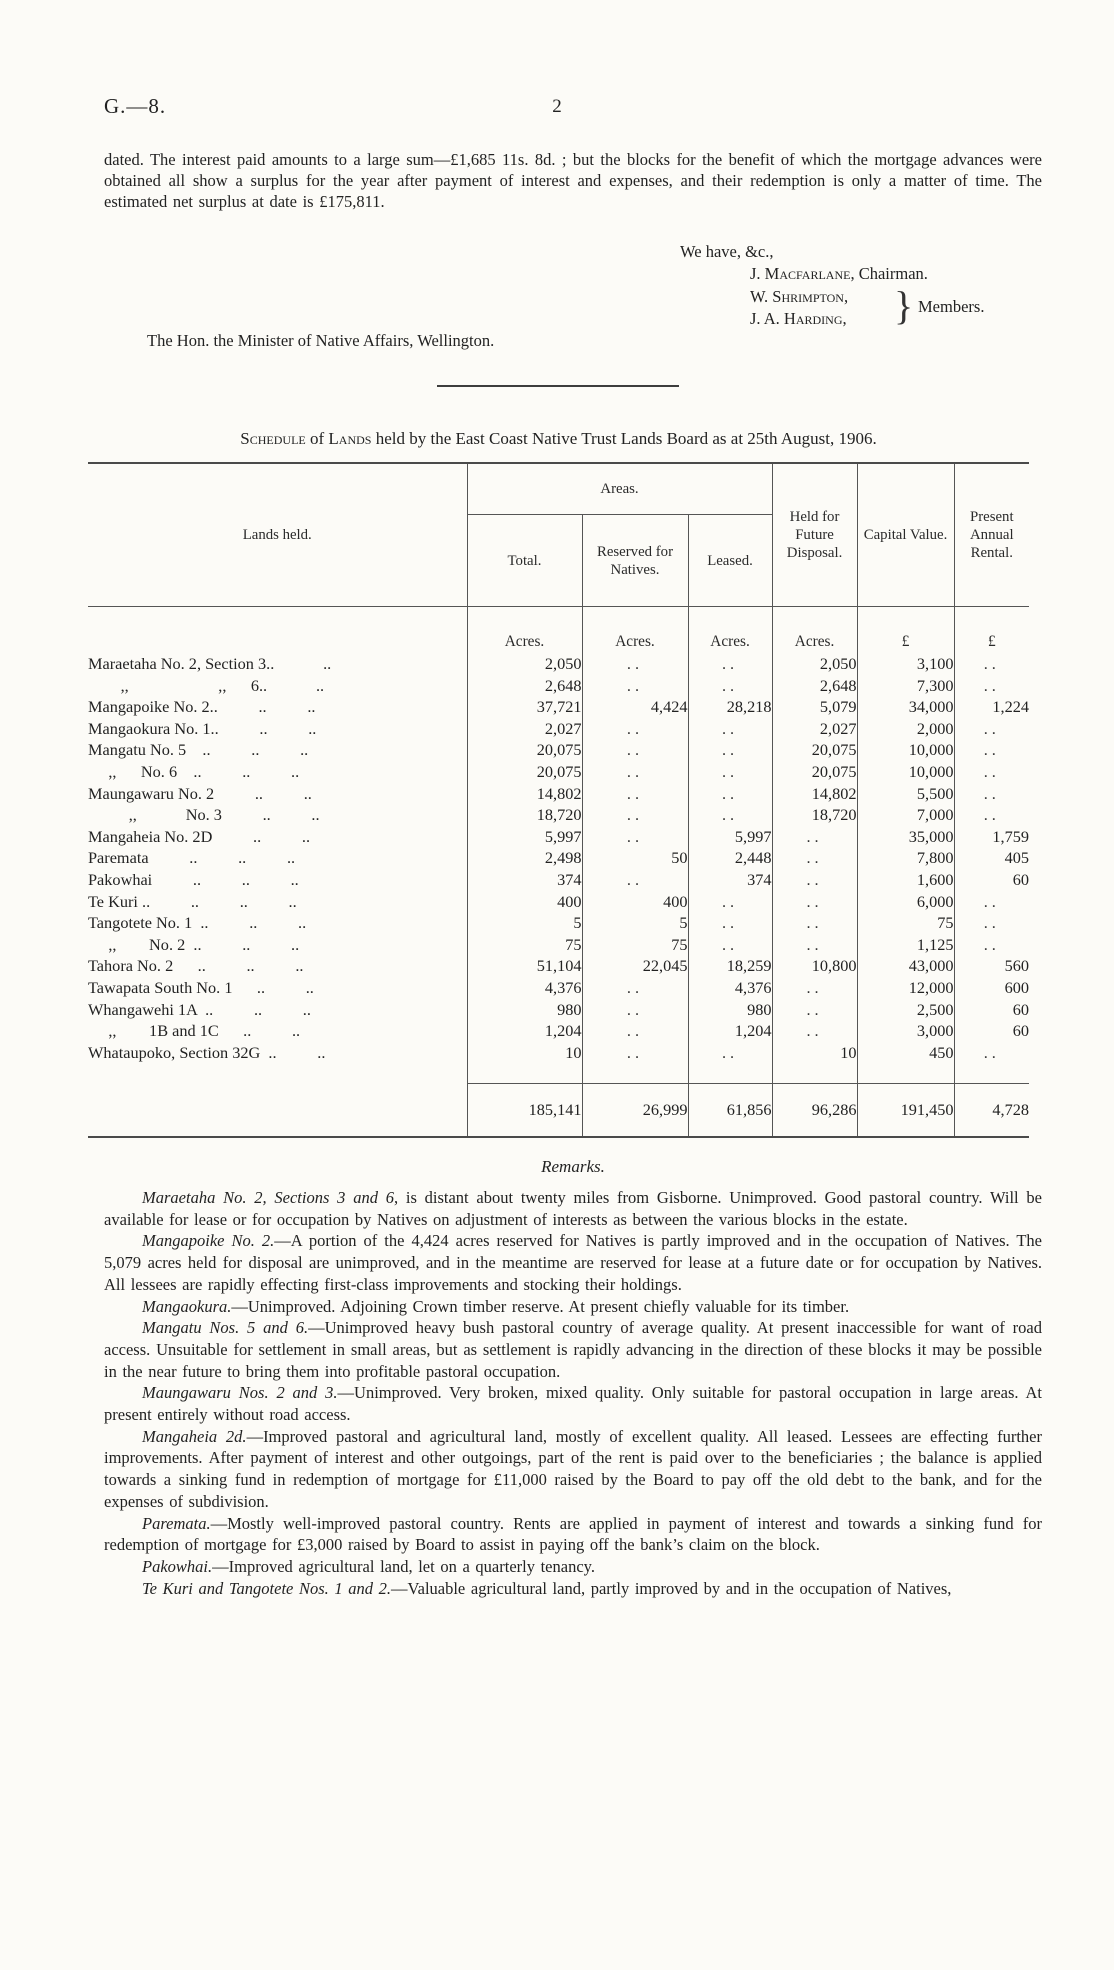 The height and width of the screenshot is (1970, 1114). What do you see at coordinates (905, 1052) in the screenshot?
I see `value-cell: 450` at bounding box center [905, 1052].